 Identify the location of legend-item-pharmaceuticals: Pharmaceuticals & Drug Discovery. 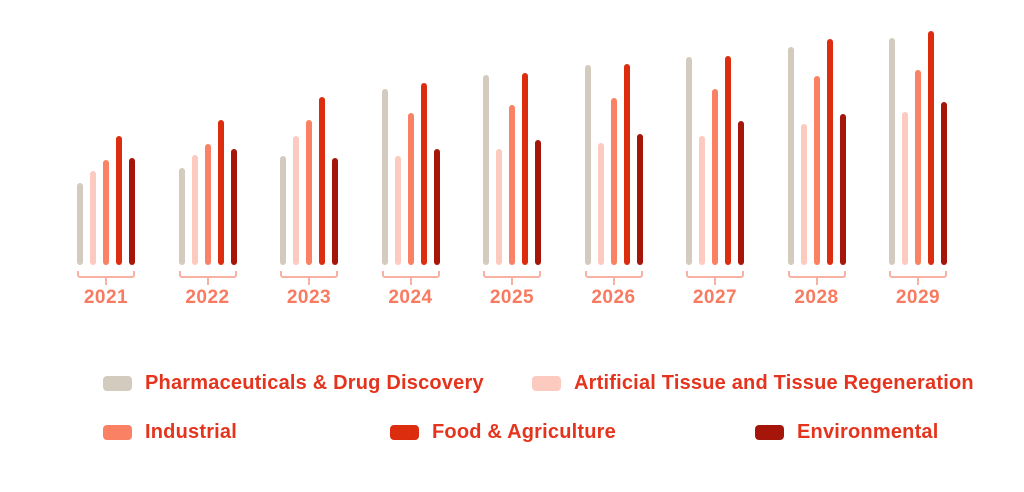
(293, 383).